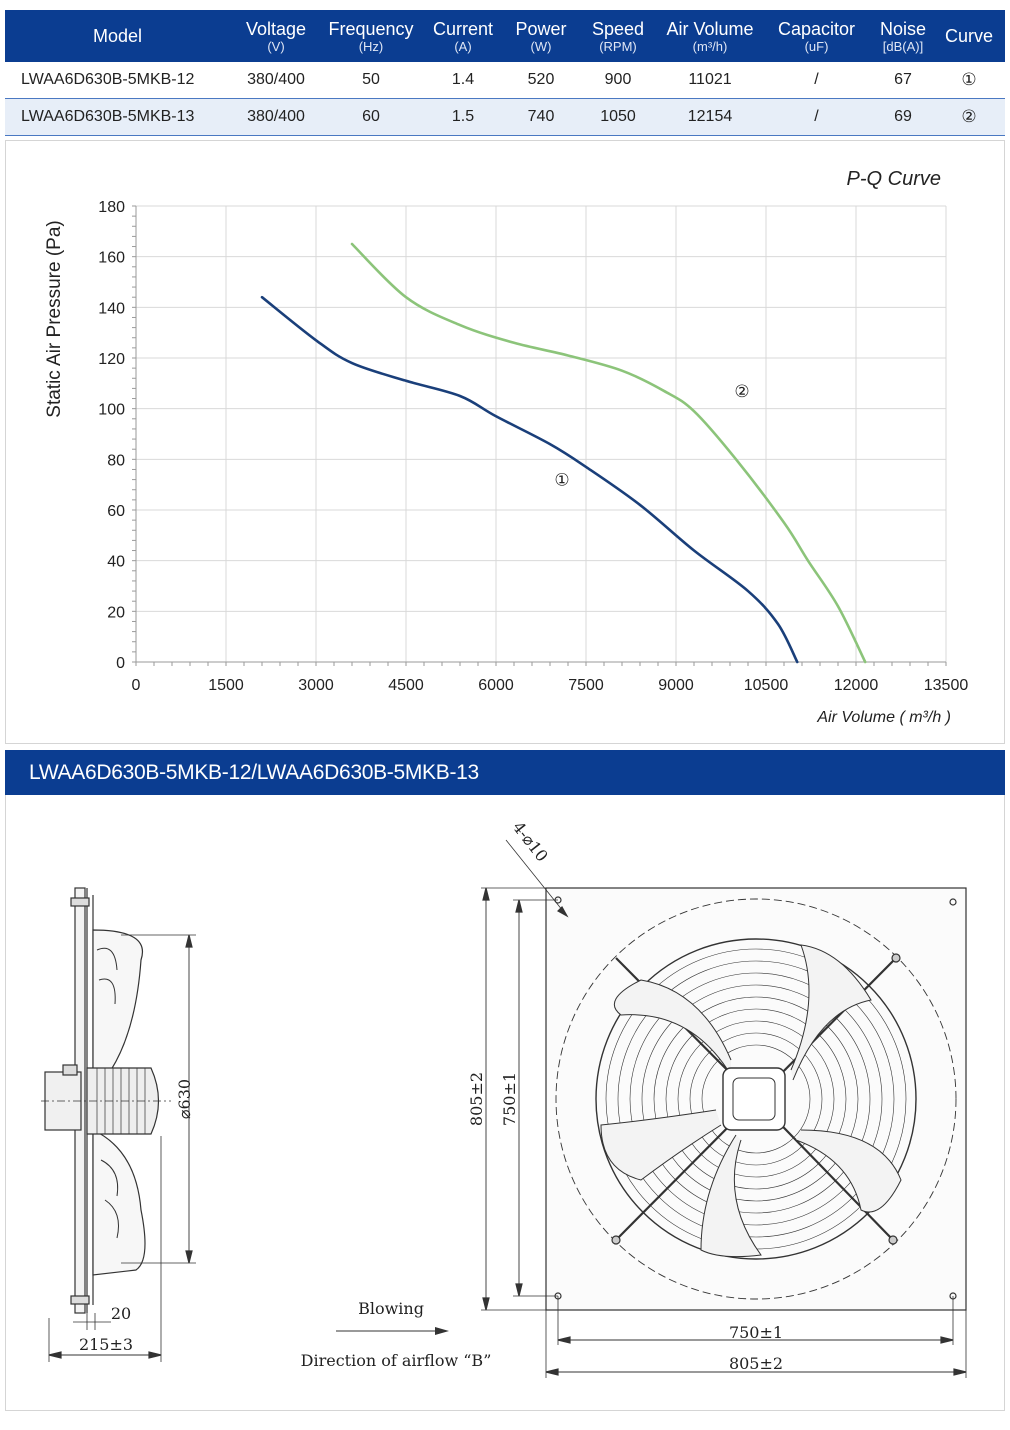  What do you see at coordinates (710, 36) in the screenshot?
I see `header-air-volume: Air Volume (m³/h)` at bounding box center [710, 36].